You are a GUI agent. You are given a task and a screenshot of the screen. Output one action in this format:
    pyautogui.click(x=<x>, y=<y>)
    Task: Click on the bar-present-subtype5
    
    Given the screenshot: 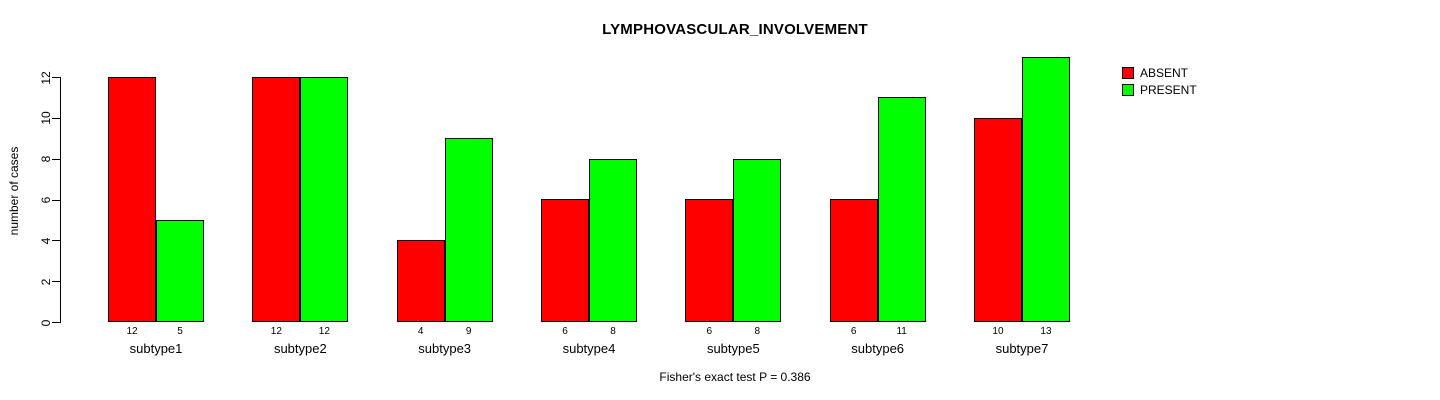 What is the action you would take?
    pyautogui.click(x=757, y=240)
    